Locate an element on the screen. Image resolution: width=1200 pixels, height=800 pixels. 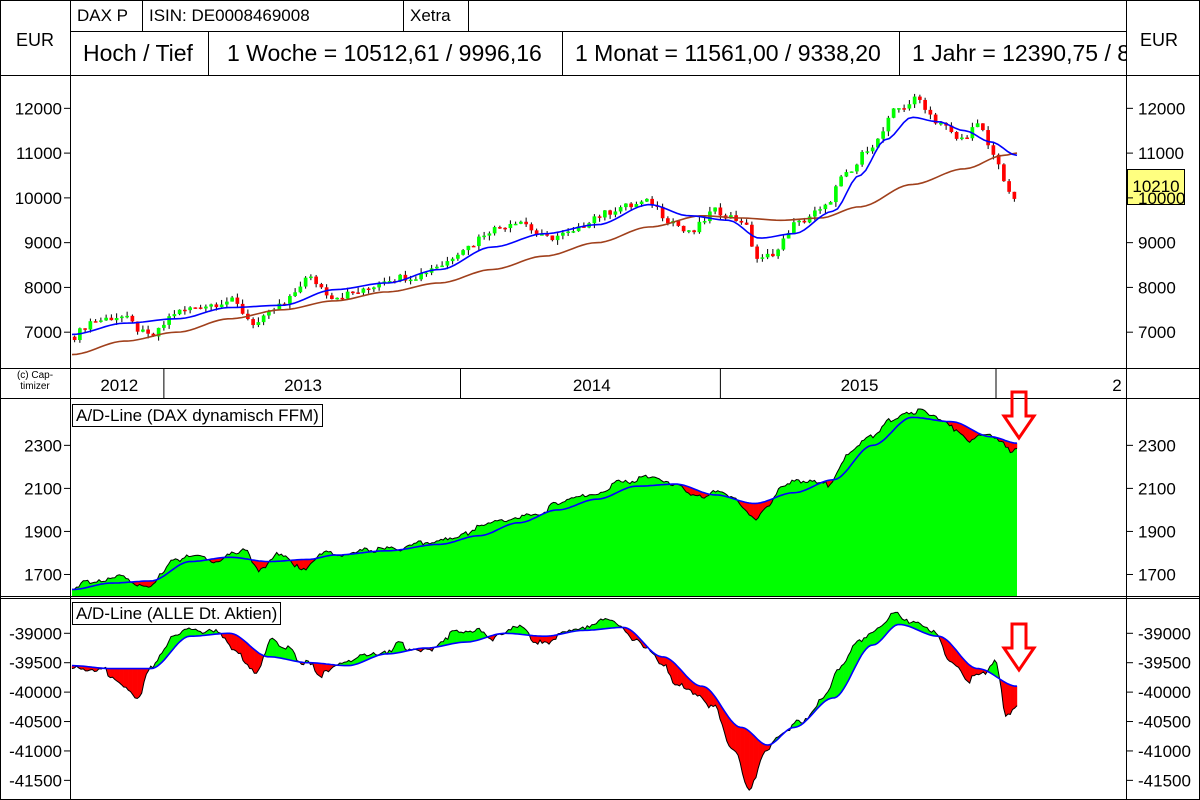
y-tick-label-left: -39500 is located at coordinates (35, 663).